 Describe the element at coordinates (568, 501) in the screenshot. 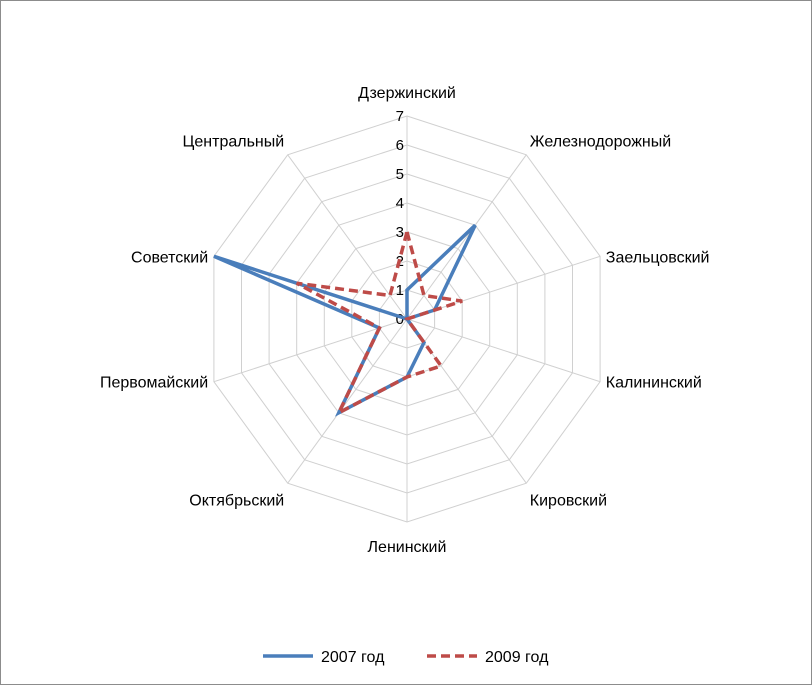

I see `category-label: Кировский` at that location.